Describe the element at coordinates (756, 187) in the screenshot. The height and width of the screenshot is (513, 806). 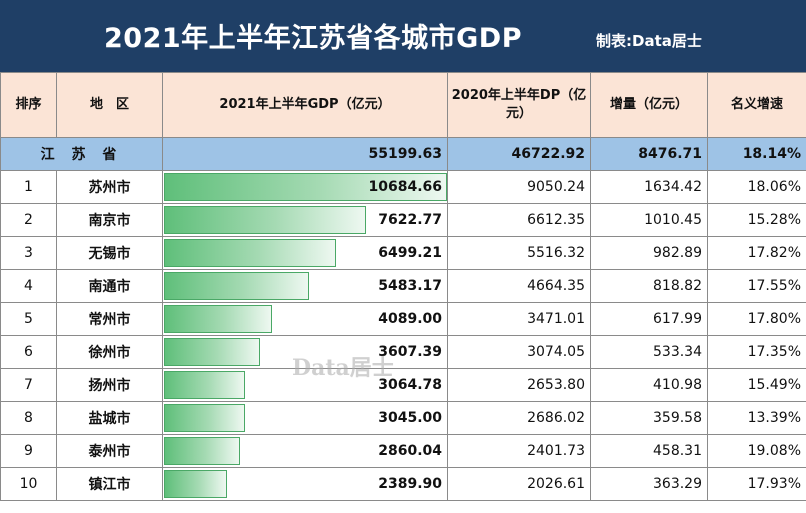
I see `growth-cell: 18.06%` at that location.